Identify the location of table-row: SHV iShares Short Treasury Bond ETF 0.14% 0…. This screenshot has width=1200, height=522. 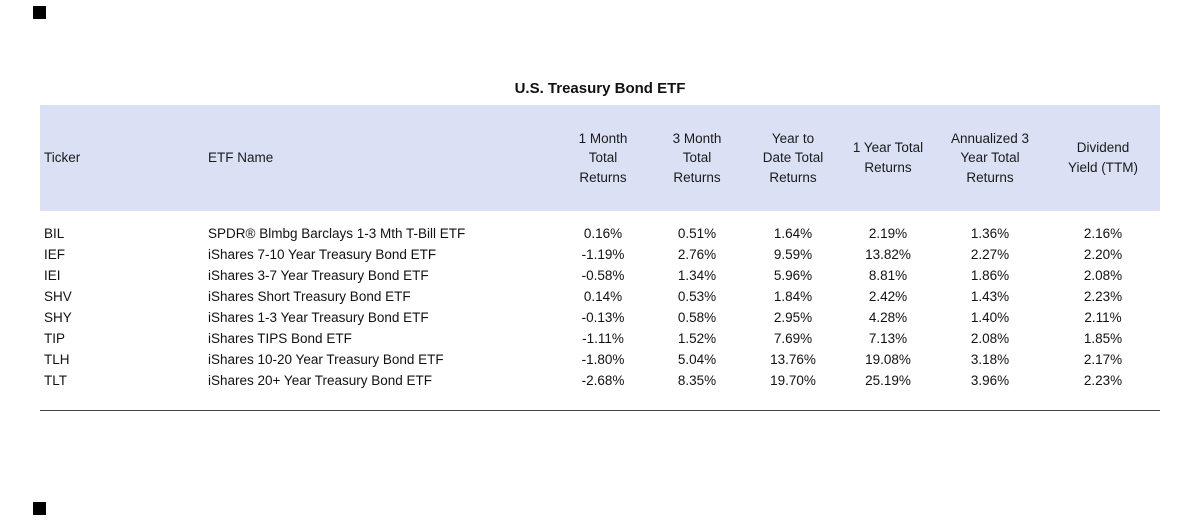
(600, 296).